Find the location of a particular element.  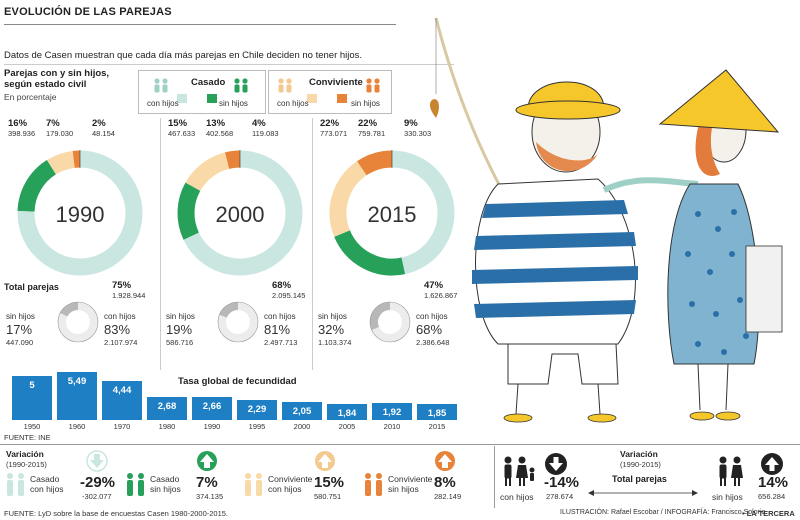

fertility-year-label: 2005 is located at coordinates (347, 426).